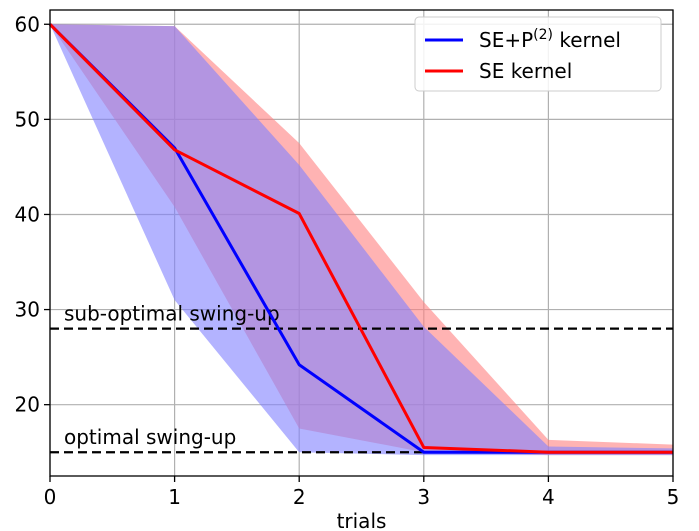 The width and height of the screenshot is (699, 531). I want to click on legend-label-se-p2: SE+P(2) kernel, so click(550, 39).